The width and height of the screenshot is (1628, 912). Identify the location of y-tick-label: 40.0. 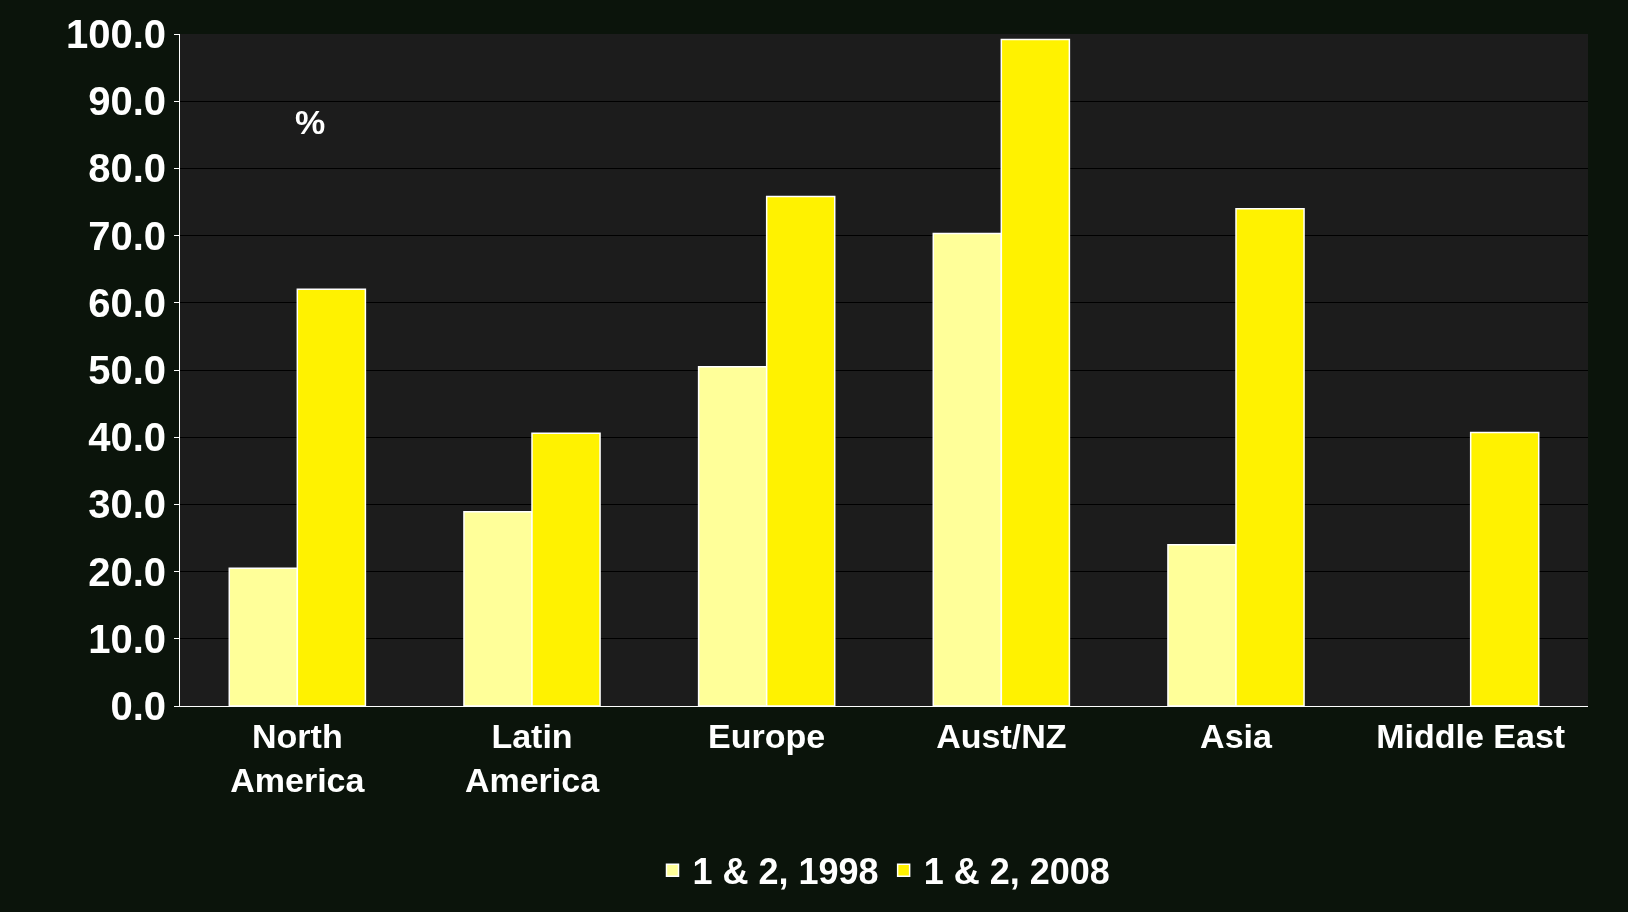
(127, 437).